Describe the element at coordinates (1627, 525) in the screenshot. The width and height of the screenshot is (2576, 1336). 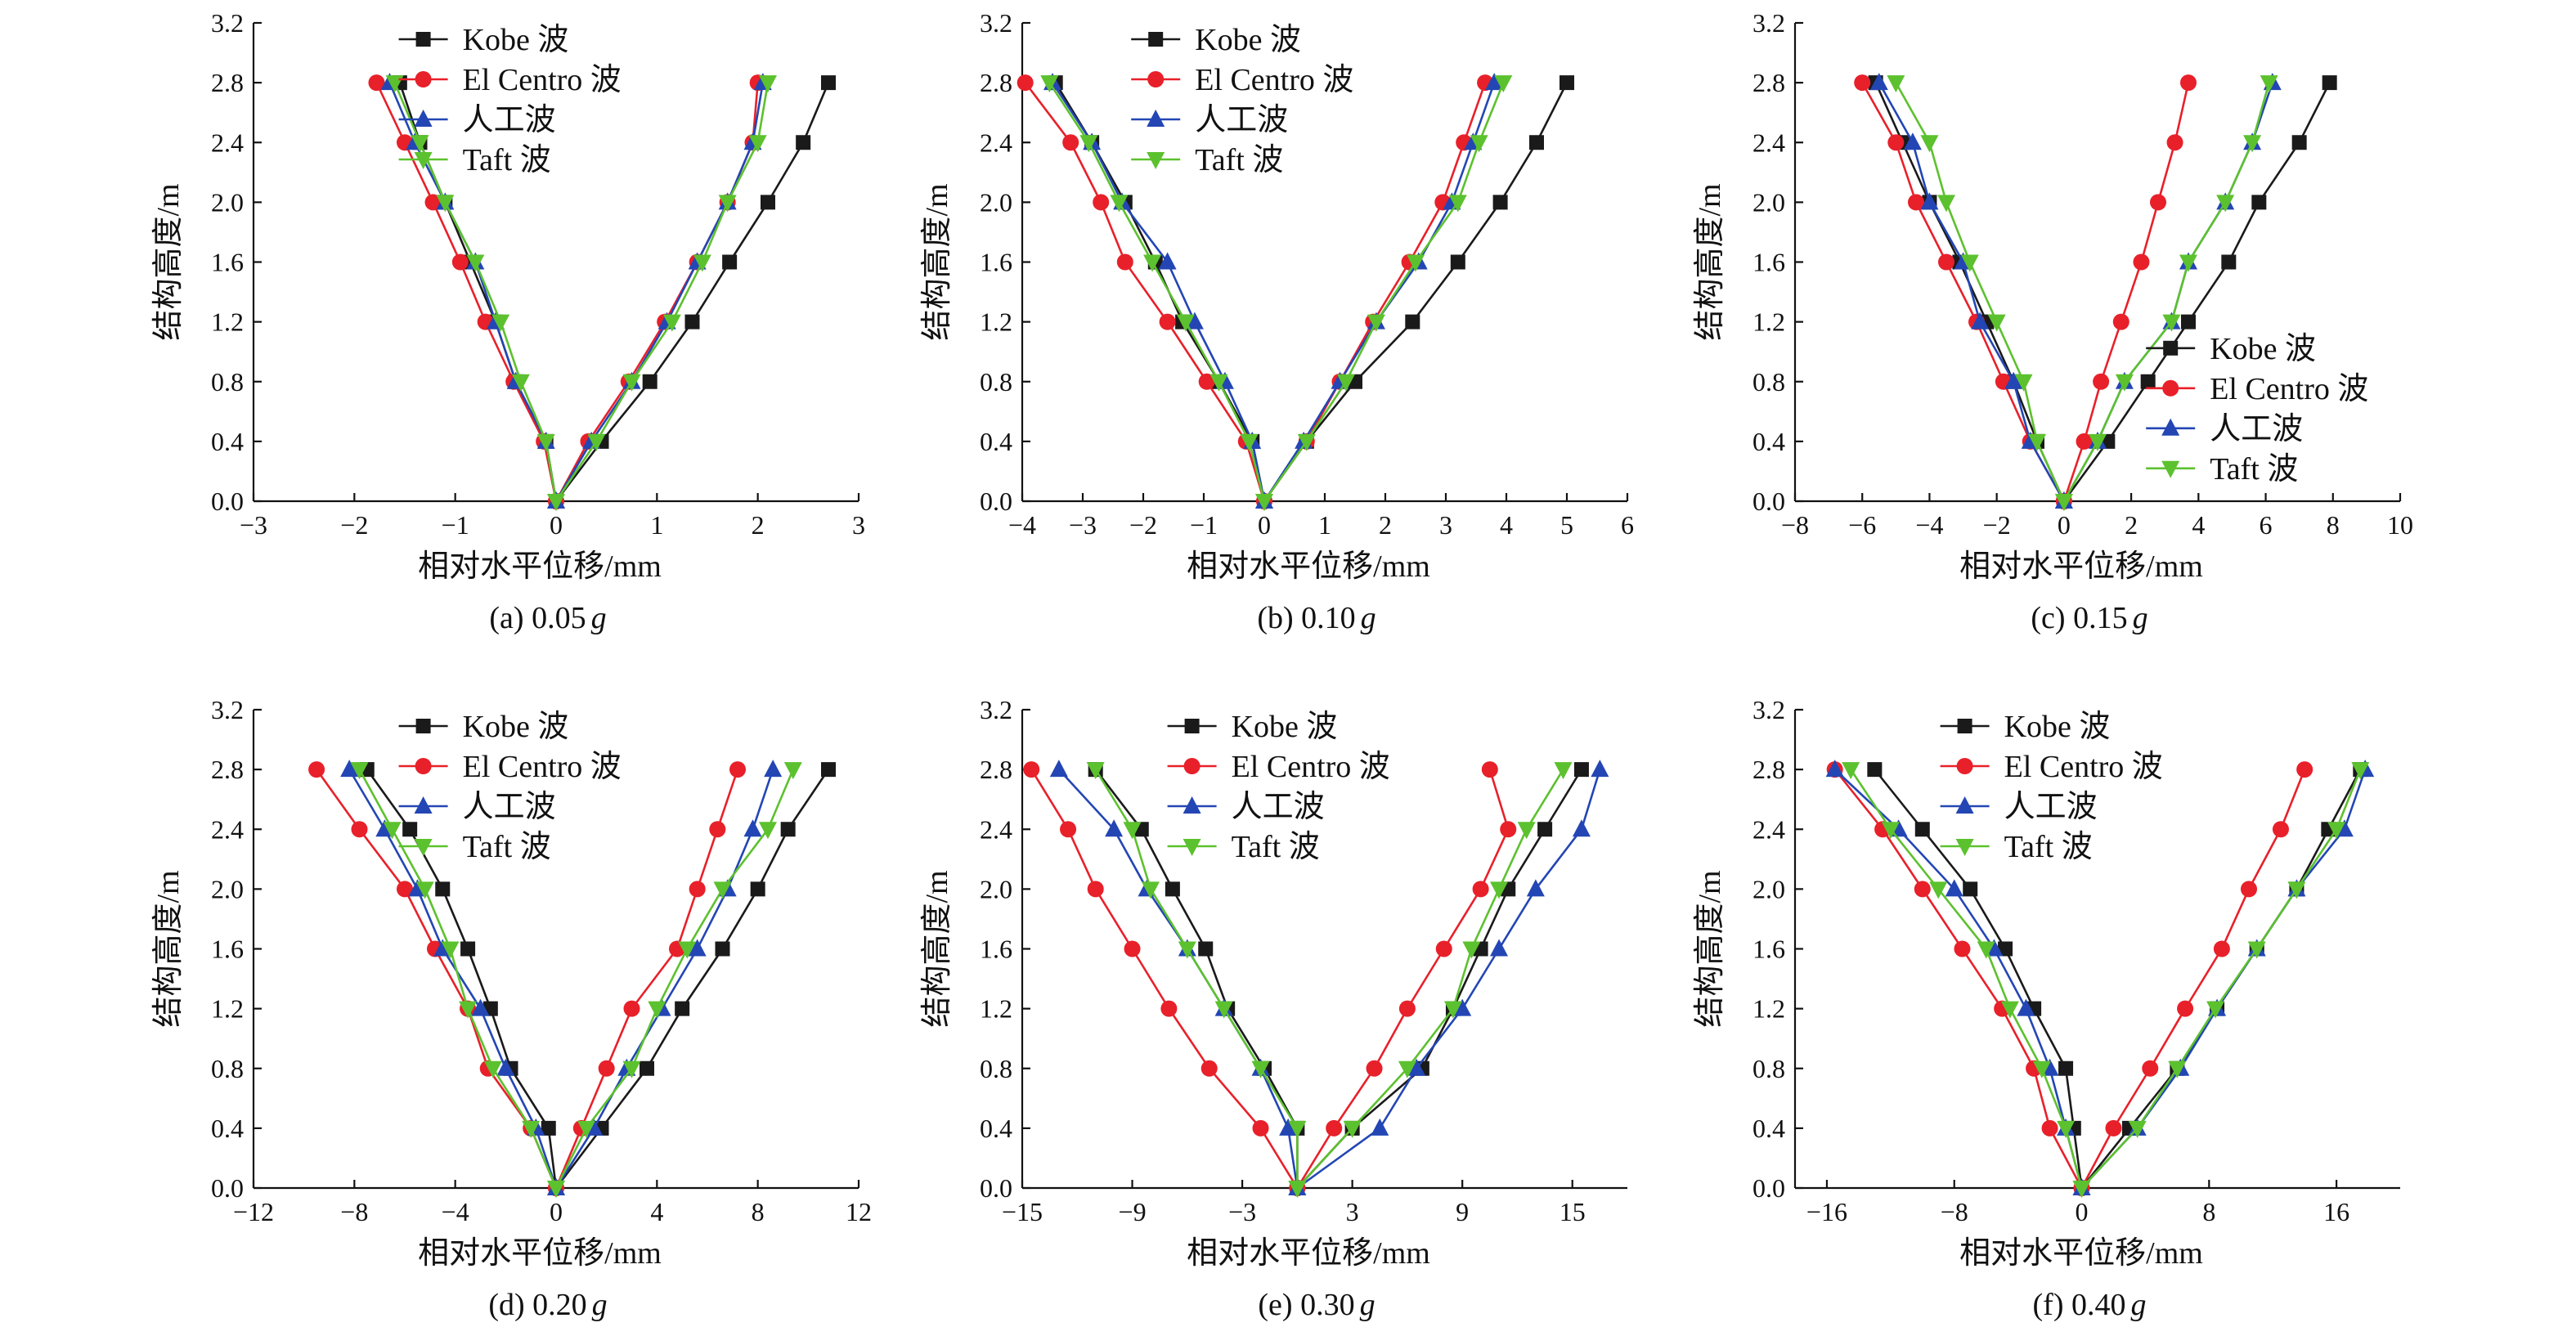
I see `x-tick-label: 6` at that location.